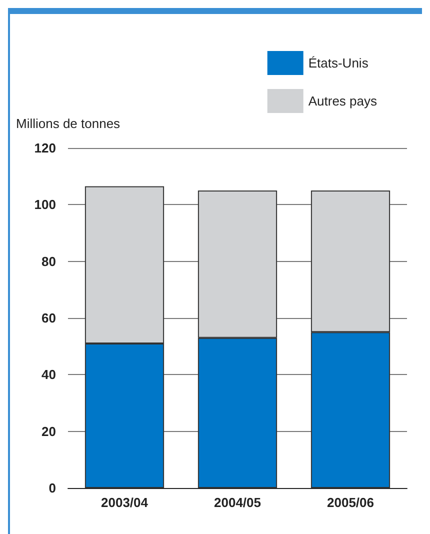 The image size is (430, 534). Describe the element at coordinates (45, 204) in the screenshot. I see `y-tick-label: 100` at that location.